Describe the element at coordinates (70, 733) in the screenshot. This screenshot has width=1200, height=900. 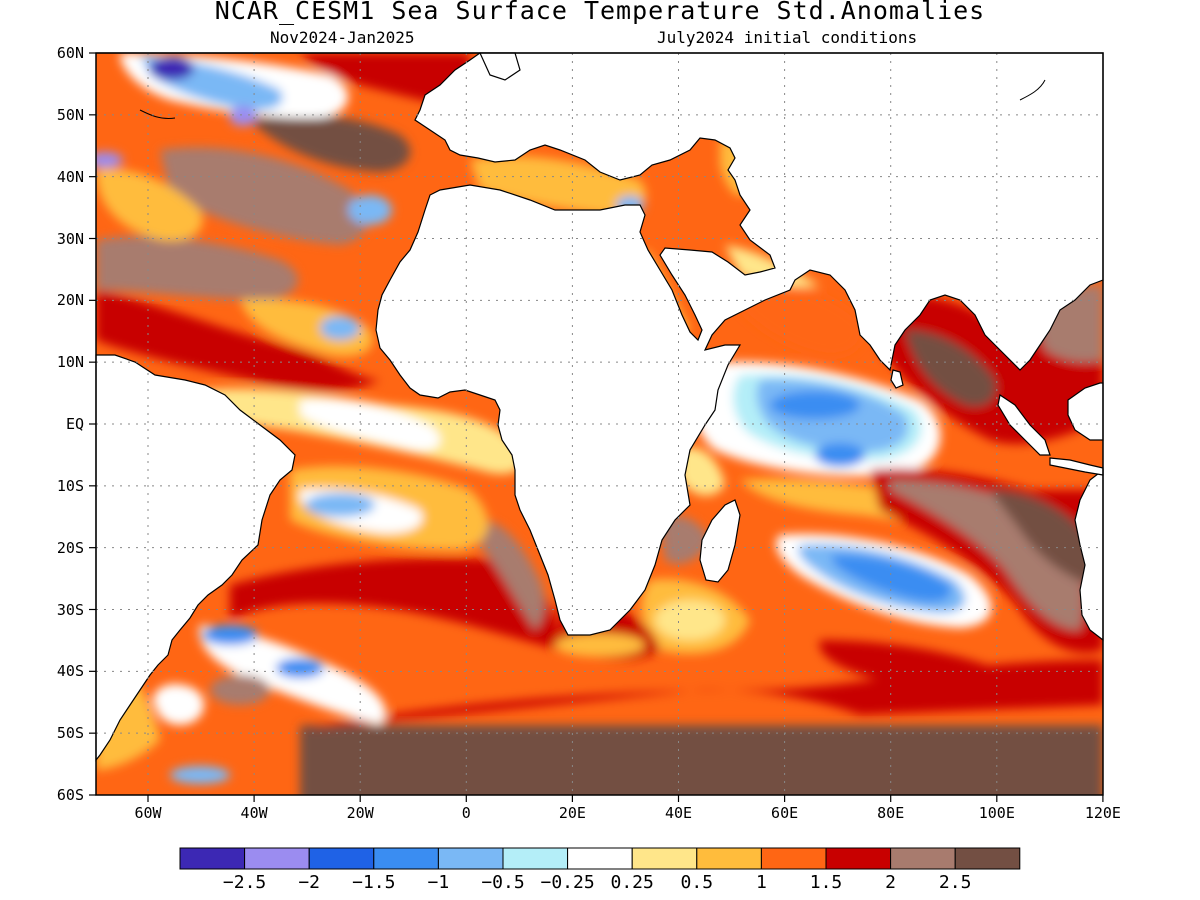
I see `latitude-label: 50S` at that location.